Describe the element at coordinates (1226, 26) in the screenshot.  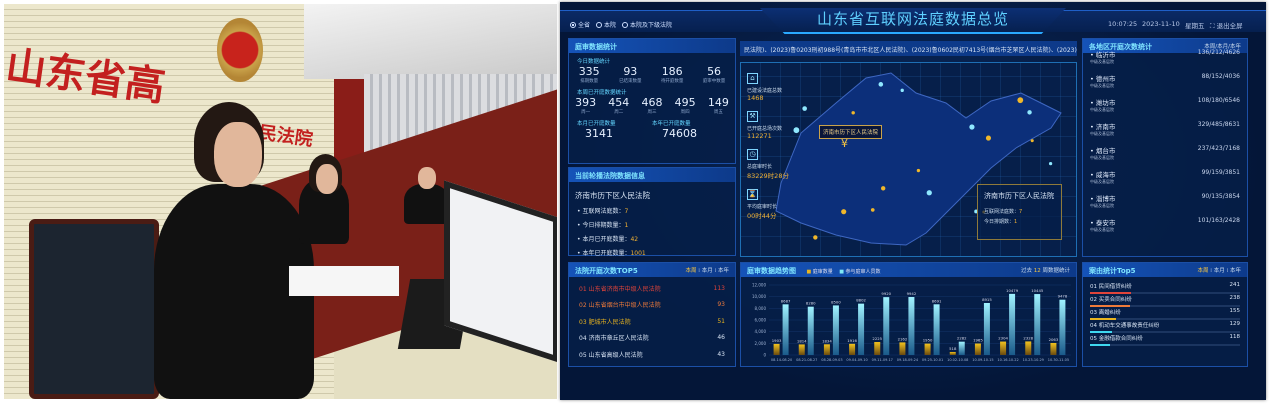
I see `exit-fullscreen-button: ⛶ 退出全屏` at that location.